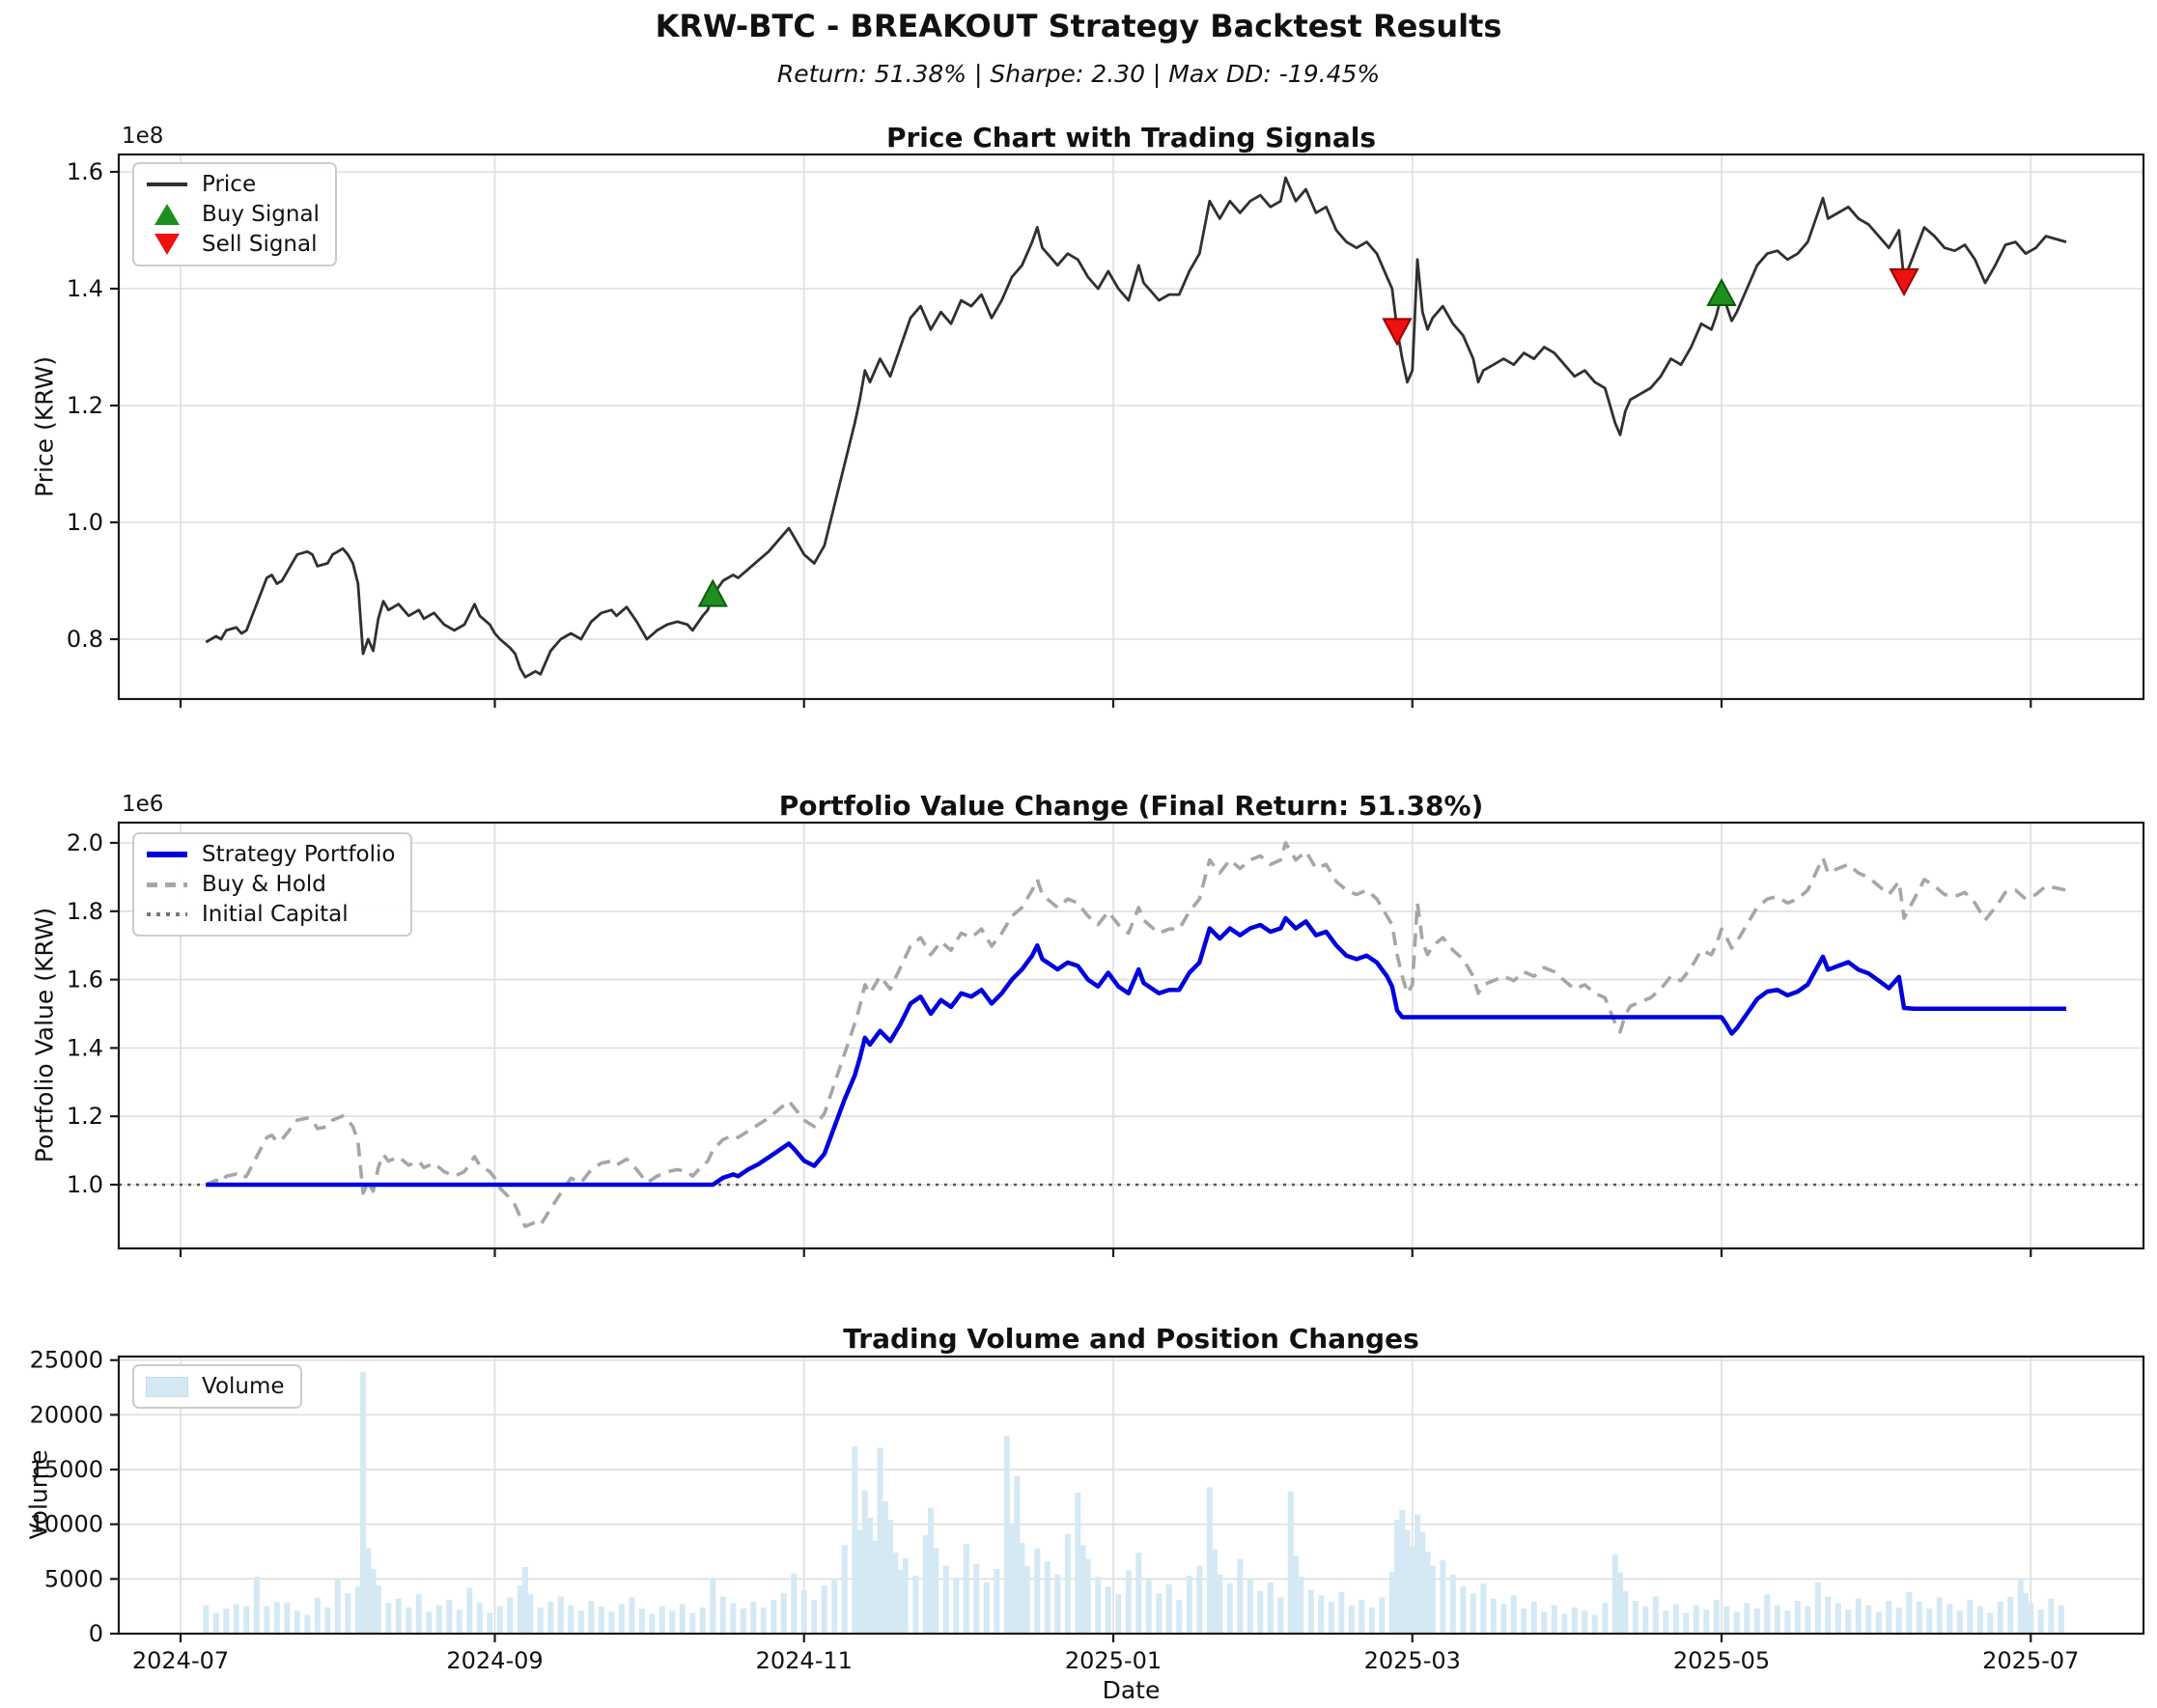 Image resolution: width=2157 pixels, height=1708 pixels. I want to click on price-legend: Price Buy Signal Sell Signal, so click(235, 214).